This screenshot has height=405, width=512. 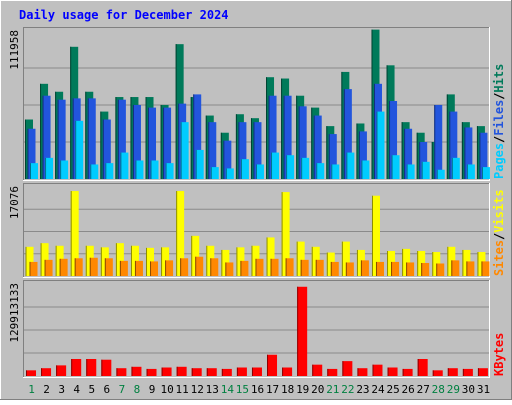 What do you see at coordinates (438, 389) in the screenshot?
I see `x-tick-day-28: 28` at bounding box center [438, 389].